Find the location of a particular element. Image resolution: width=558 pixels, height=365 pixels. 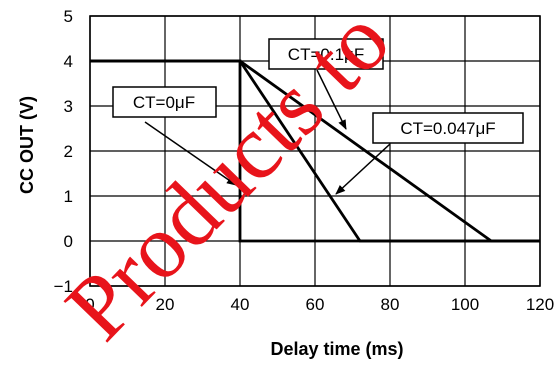

y-tick-label: 0 is located at coordinates (68, 241).